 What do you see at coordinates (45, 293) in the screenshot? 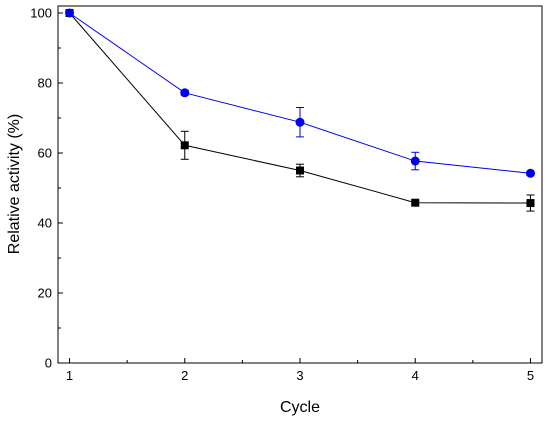
I see `y-tick-label: 20` at bounding box center [45, 293].